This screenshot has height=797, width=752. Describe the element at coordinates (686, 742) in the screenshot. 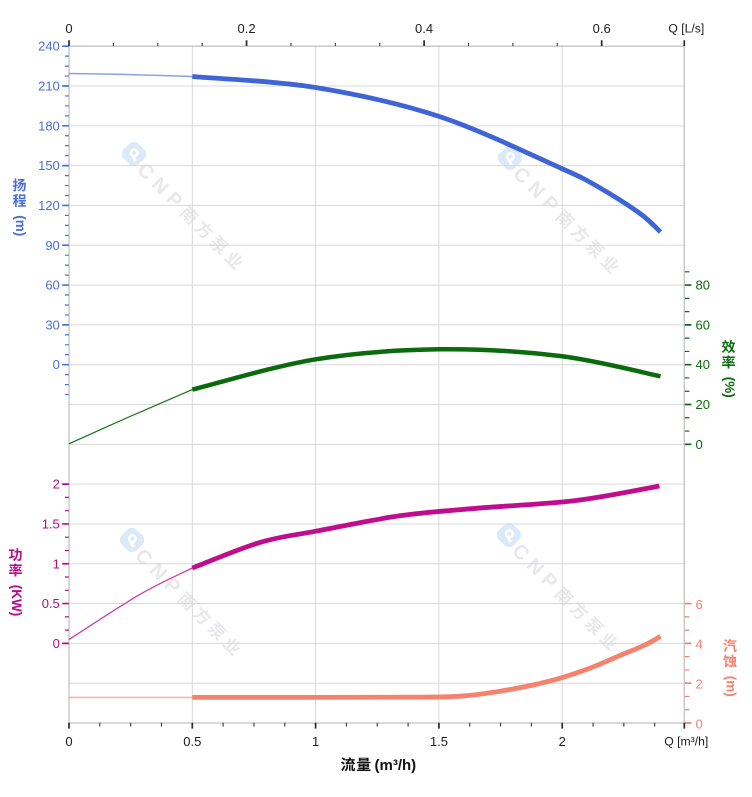

I see `svg-text: Q [m³/h]` at that location.